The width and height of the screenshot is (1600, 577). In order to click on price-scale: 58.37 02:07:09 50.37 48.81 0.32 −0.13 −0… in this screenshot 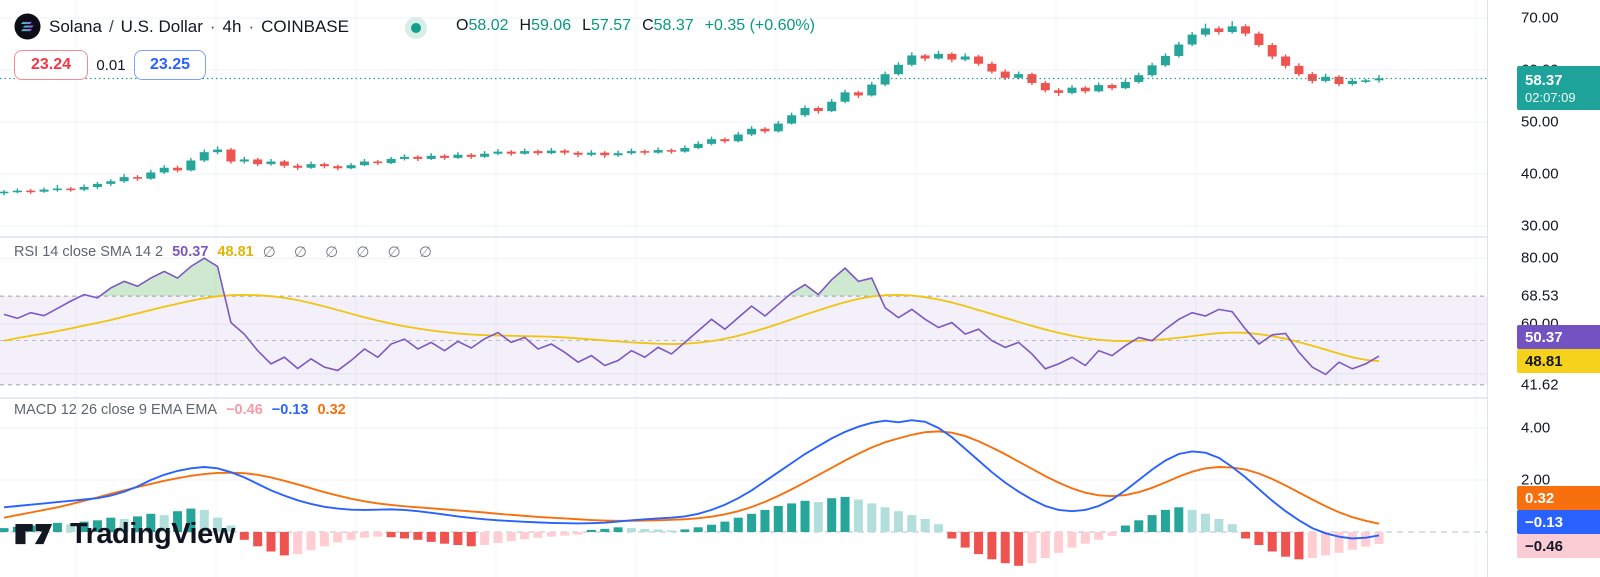, I will do `click(1543, 288)`.